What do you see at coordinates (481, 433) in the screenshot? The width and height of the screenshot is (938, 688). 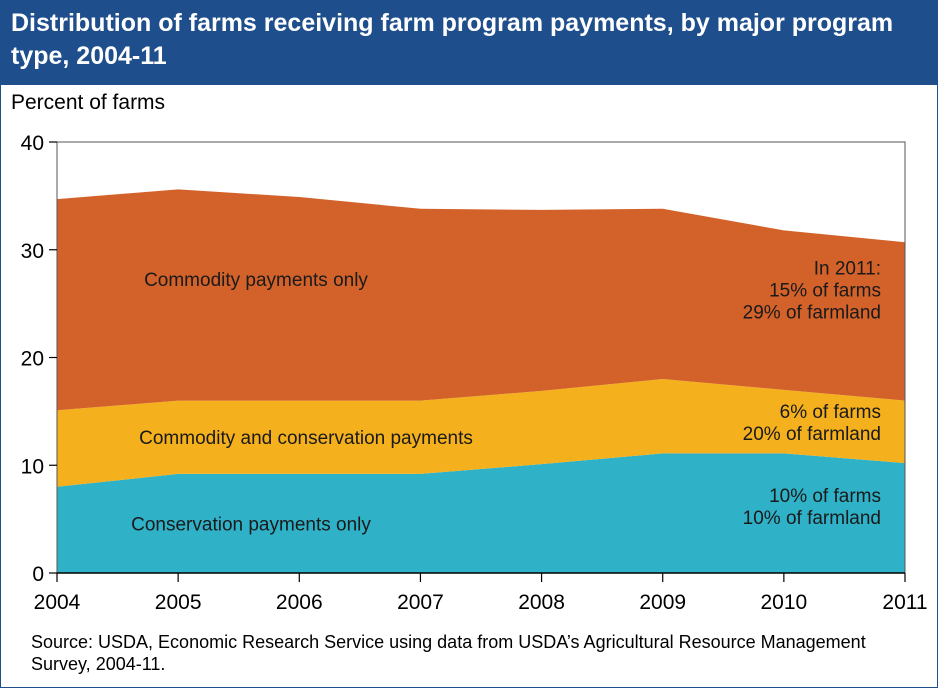 I see `area-commodity-and-conservation-payments` at bounding box center [481, 433].